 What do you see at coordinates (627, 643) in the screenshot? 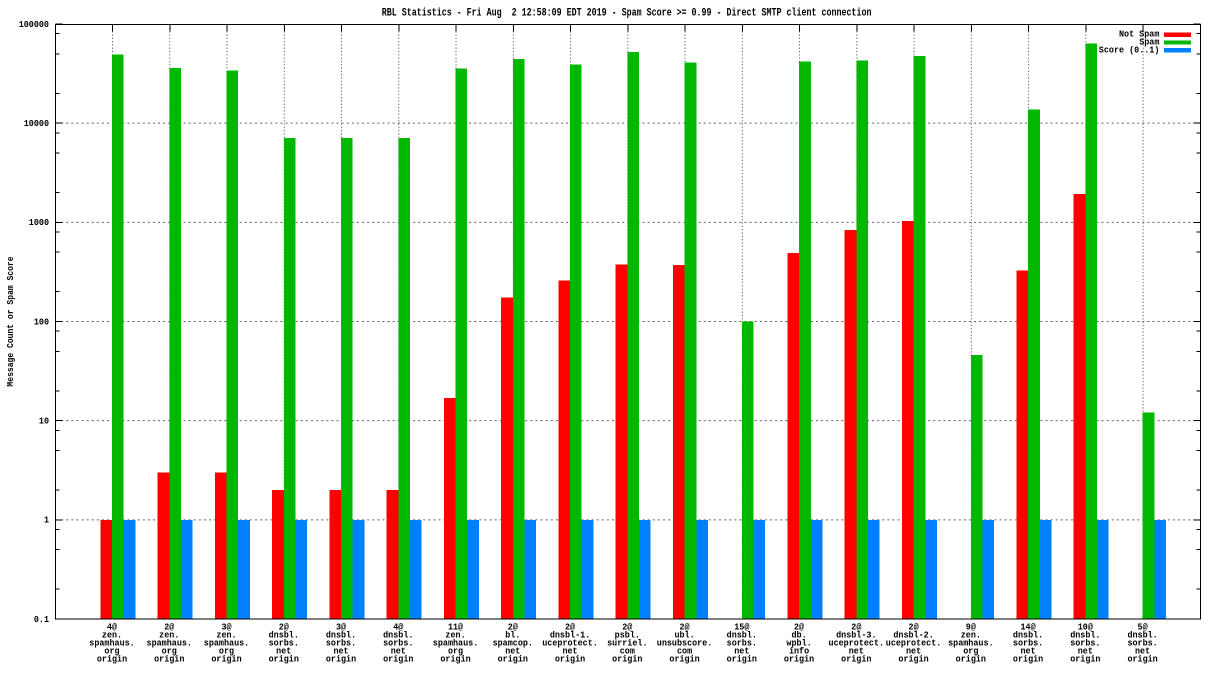
I see `svg-text: surriel.` at bounding box center [627, 643].